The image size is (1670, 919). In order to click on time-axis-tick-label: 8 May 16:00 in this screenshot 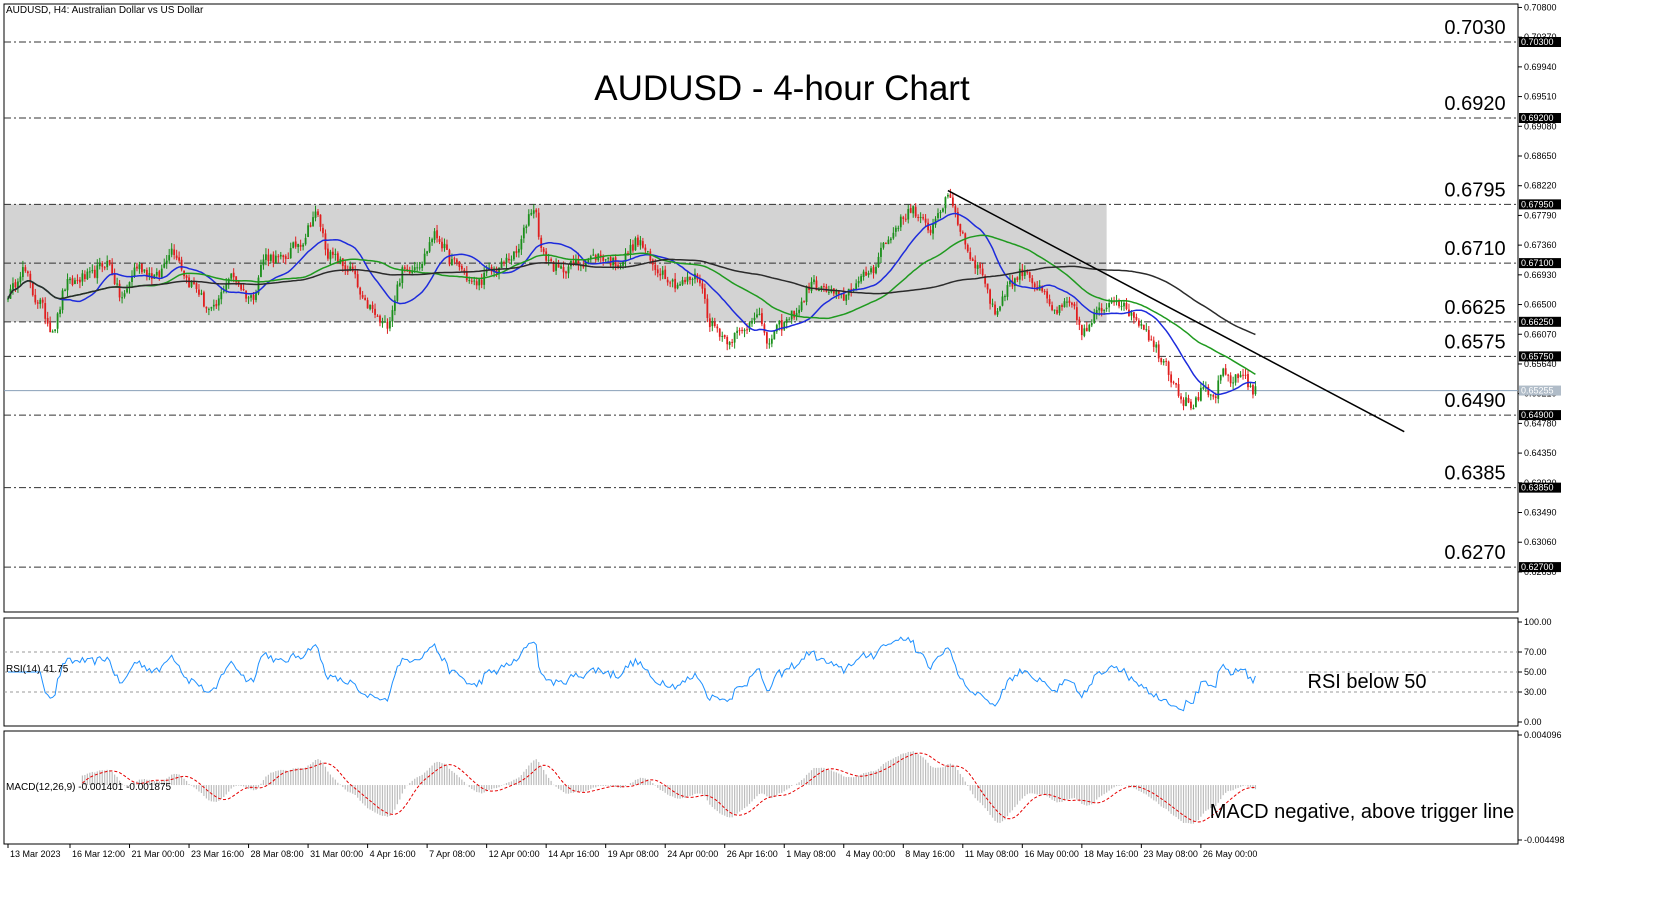, I will do `click(930, 854)`.